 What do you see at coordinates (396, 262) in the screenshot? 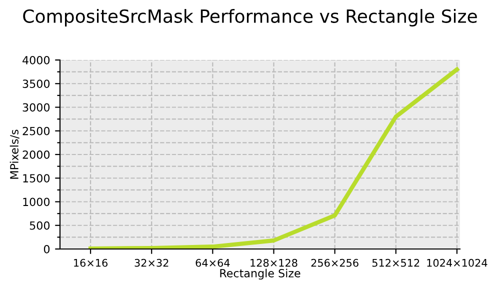
I see `x-tick-label: 512×512` at bounding box center [396, 262].